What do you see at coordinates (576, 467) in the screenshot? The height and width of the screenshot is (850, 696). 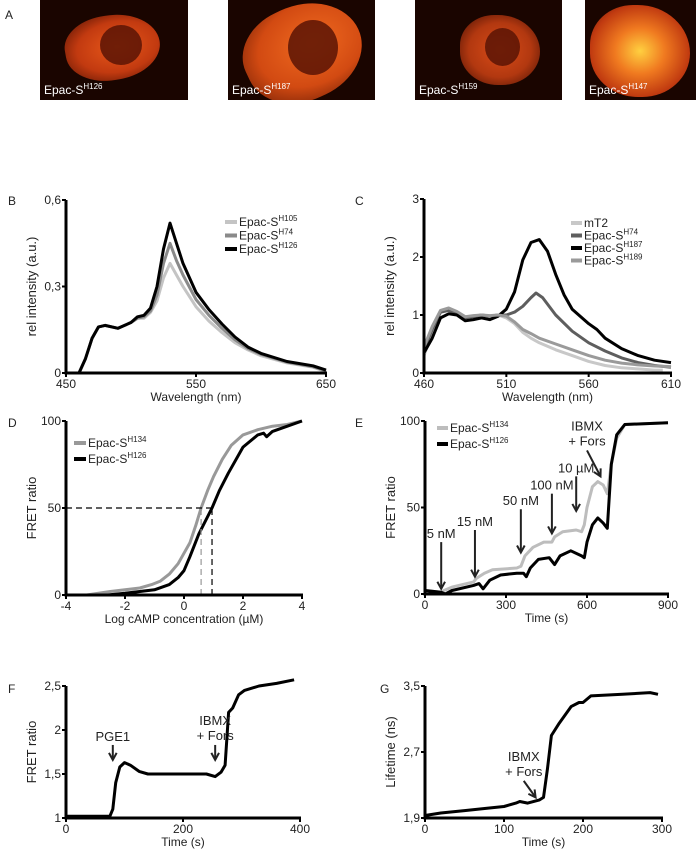 I see `annotation-label: 10 µM` at bounding box center [576, 467].